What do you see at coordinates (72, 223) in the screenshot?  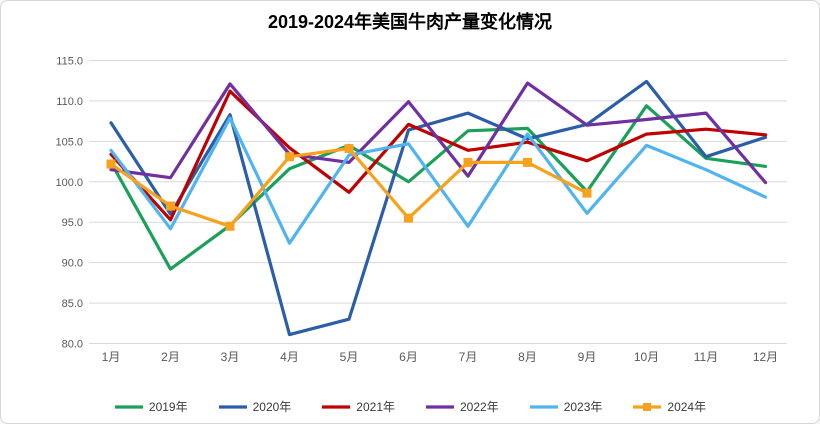 I see `y-tick-label: 95.0` at bounding box center [72, 223].